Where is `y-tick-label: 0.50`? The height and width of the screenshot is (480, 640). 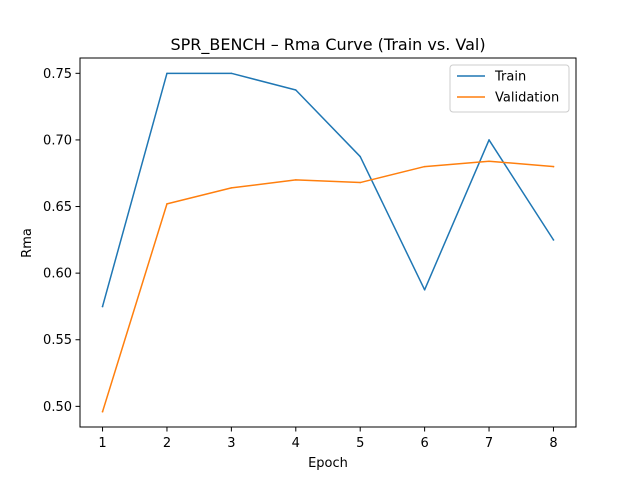 y-tick-label: 0.50 is located at coordinates (57, 407).